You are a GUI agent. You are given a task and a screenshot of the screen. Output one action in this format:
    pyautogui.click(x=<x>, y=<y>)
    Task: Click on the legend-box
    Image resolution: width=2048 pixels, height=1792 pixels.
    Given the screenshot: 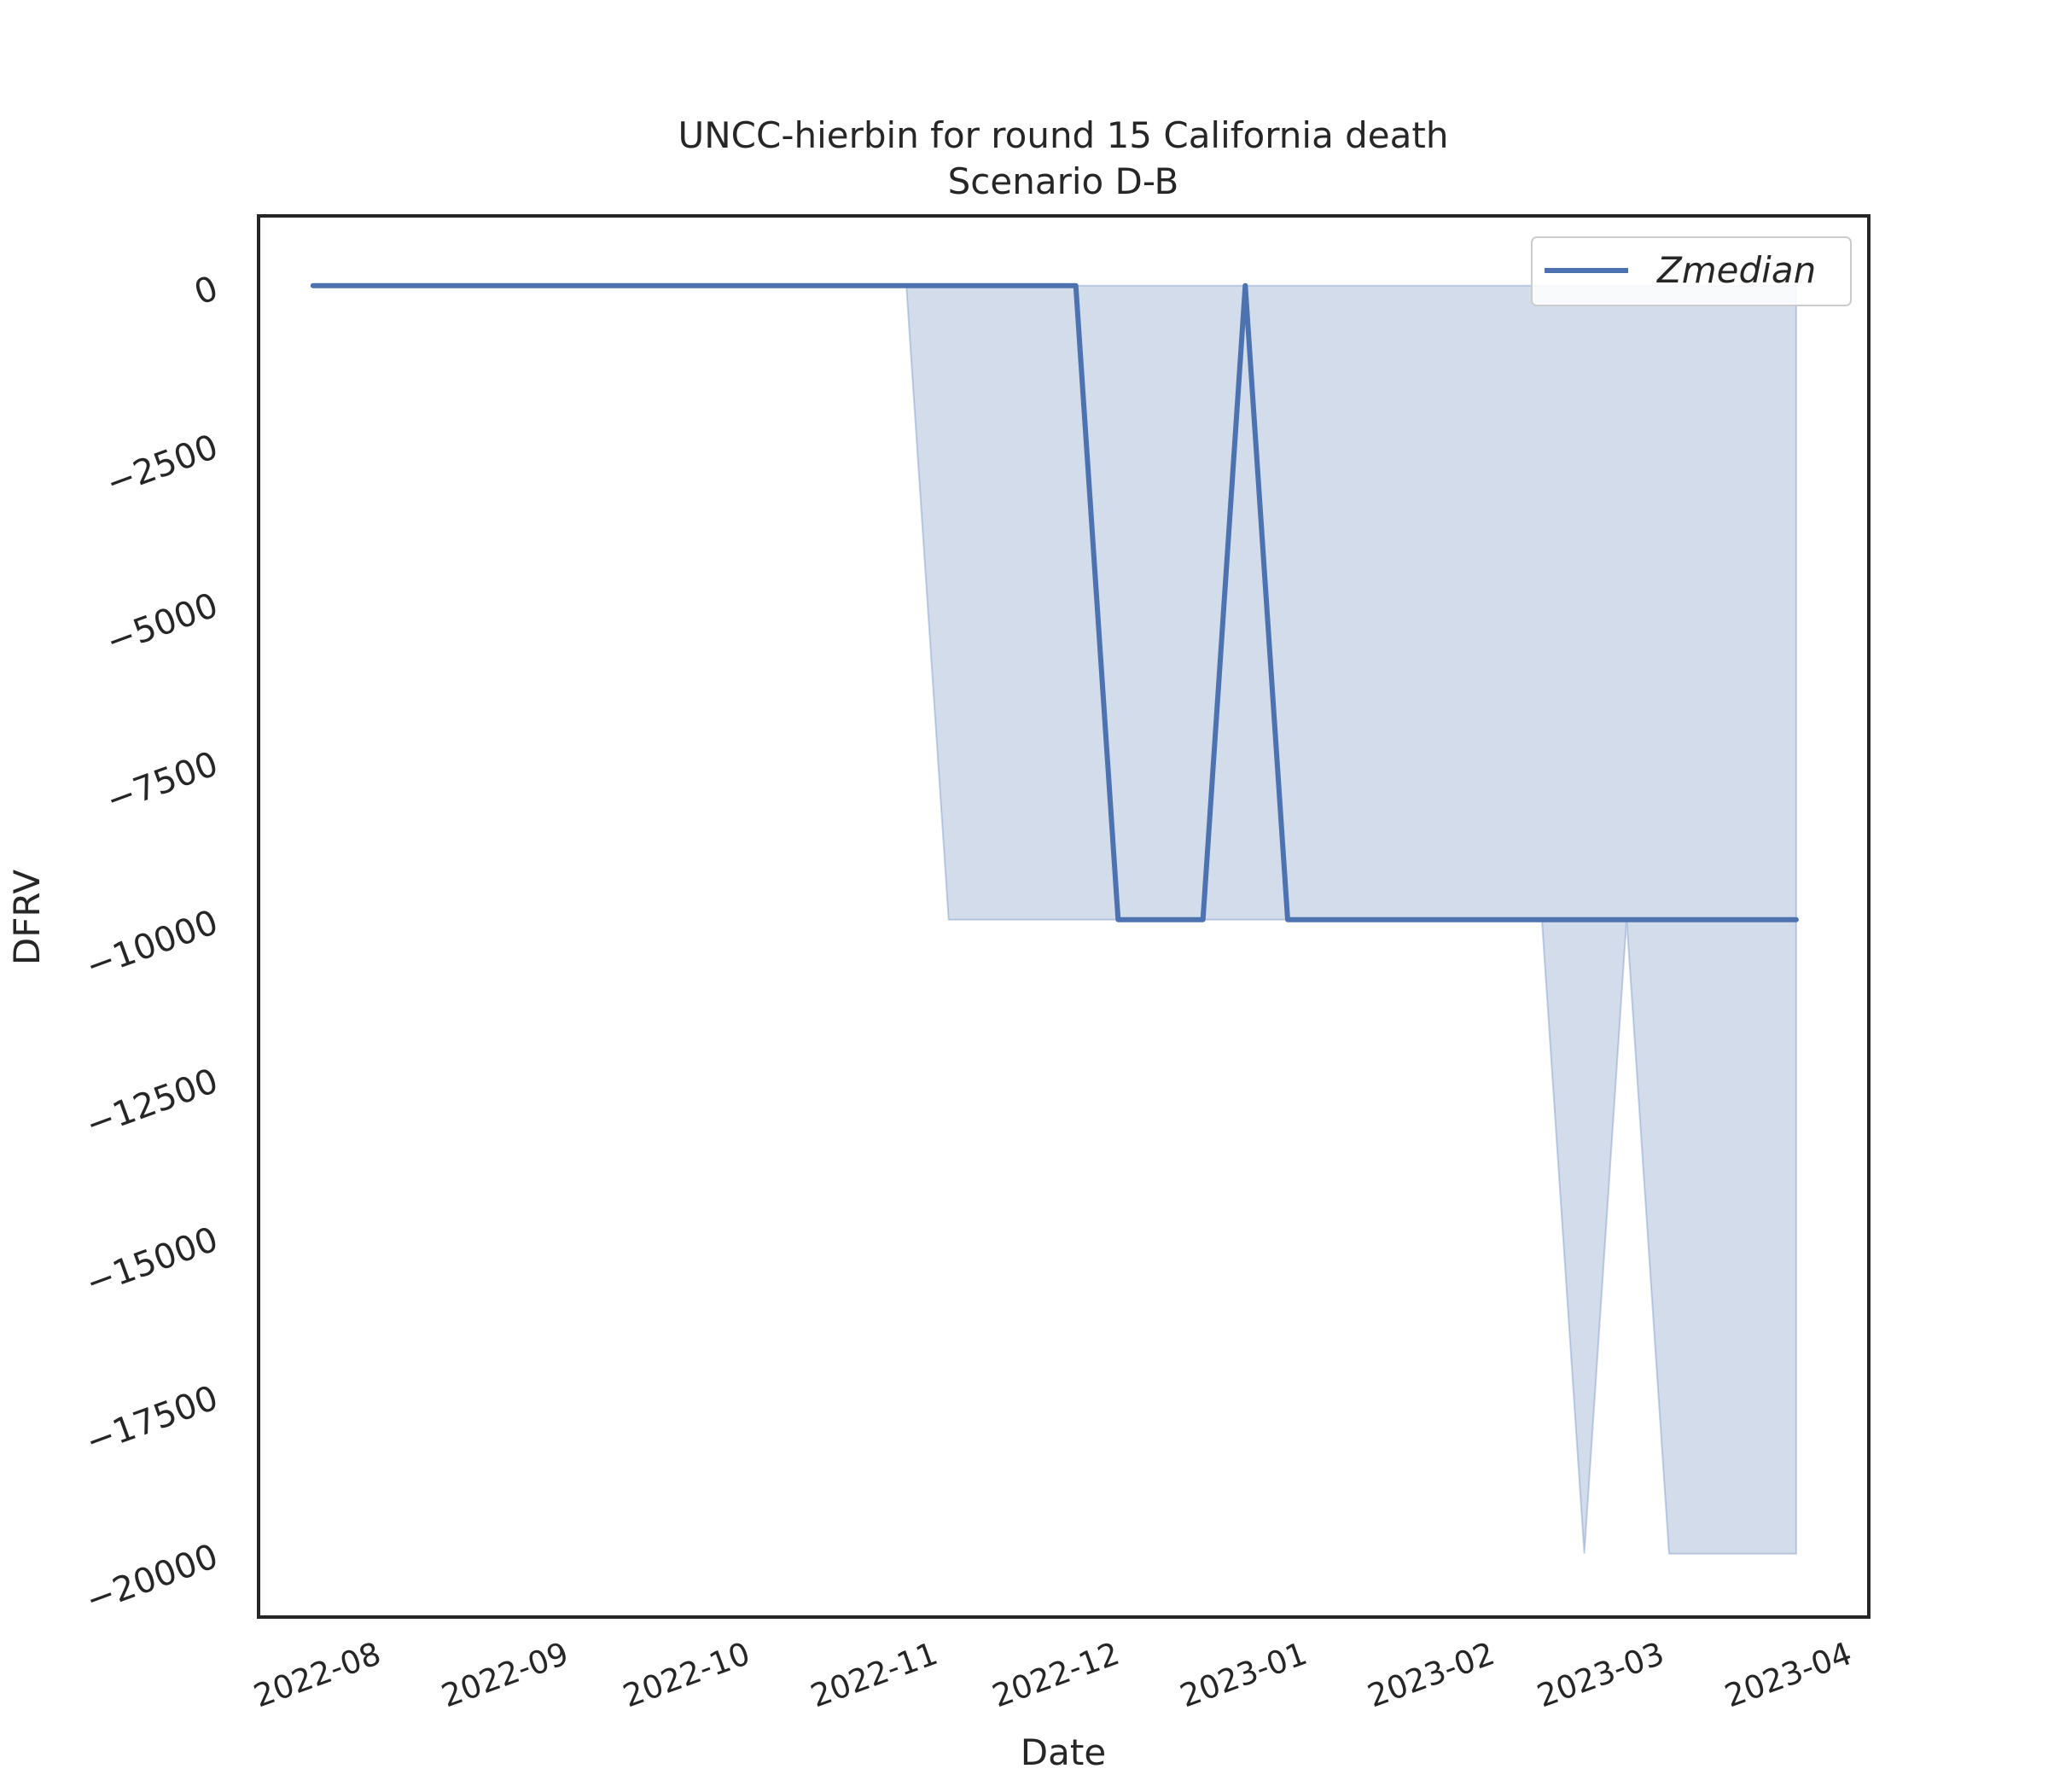 What is the action you would take?
    pyautogui.click(x=1691, y=271)
    